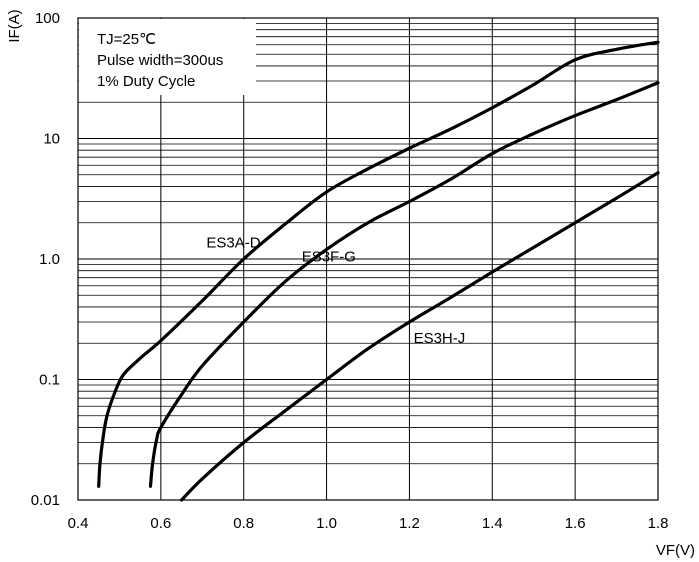  I want to click on annotation-line: TJ=25℃, so click(126, 39).